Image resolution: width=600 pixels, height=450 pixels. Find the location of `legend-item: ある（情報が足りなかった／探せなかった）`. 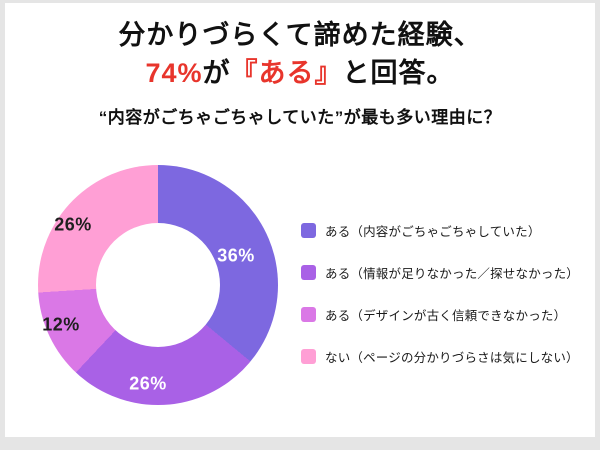

legend-item: ある（情報が足りなかった／探せなかった） is located at coordinates (440, 272).